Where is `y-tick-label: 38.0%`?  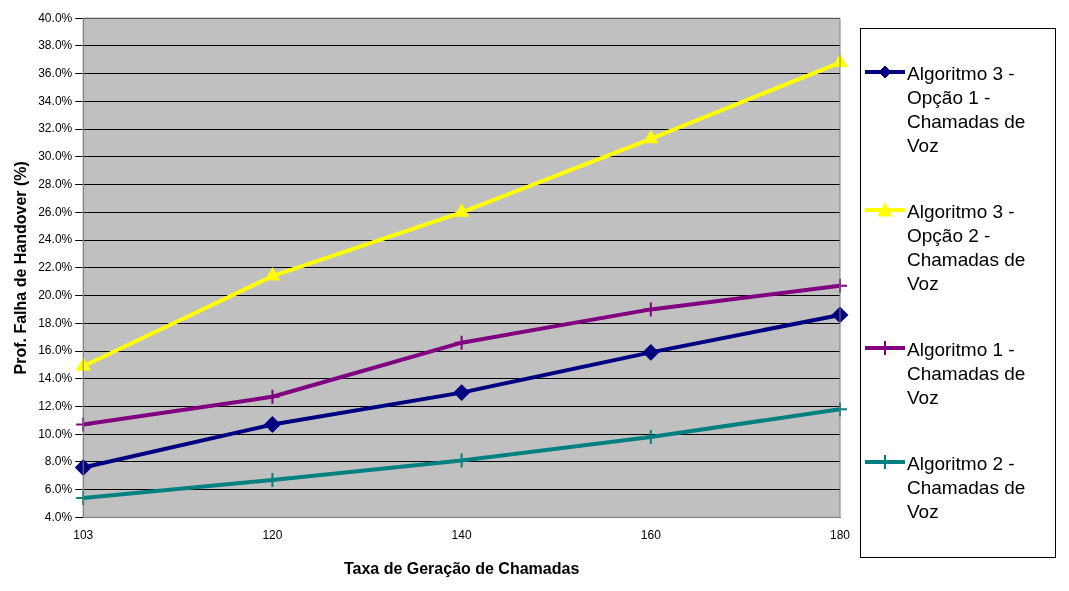 y-tick-label: 38.0% is located at coordinates (55, 45).